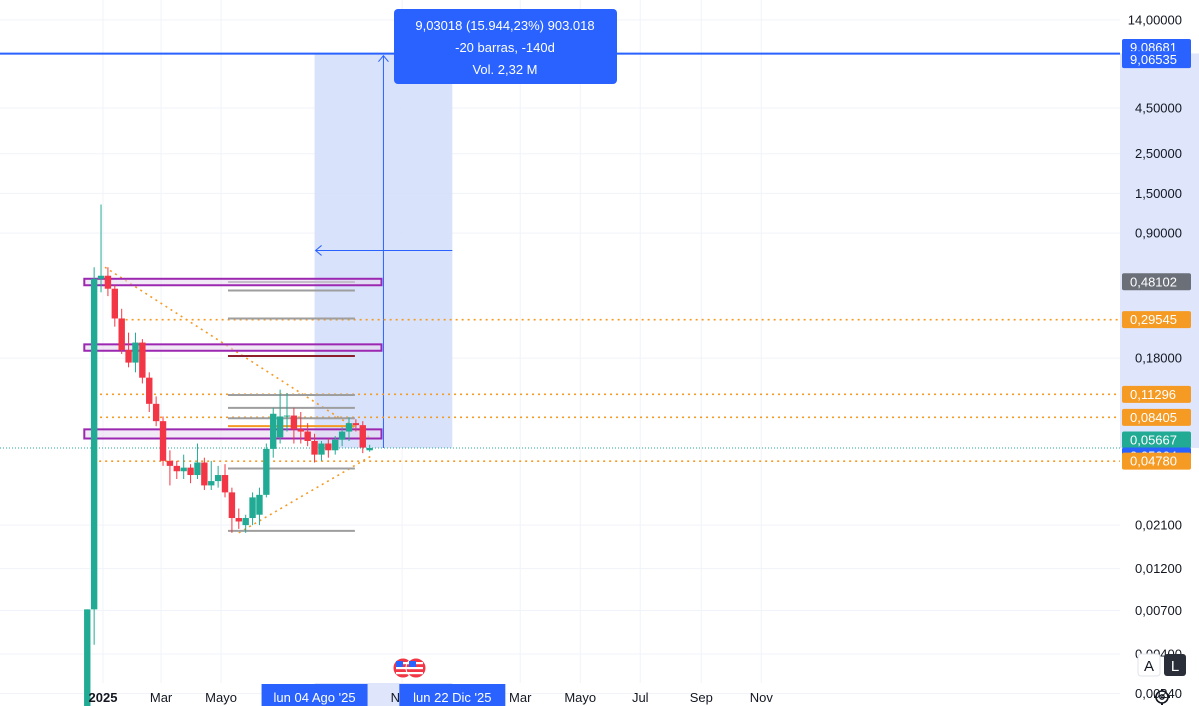  Describe the element at coordinates (1153, 319) in the screenshot. I see `price-label-text: 0,29545` at that location.